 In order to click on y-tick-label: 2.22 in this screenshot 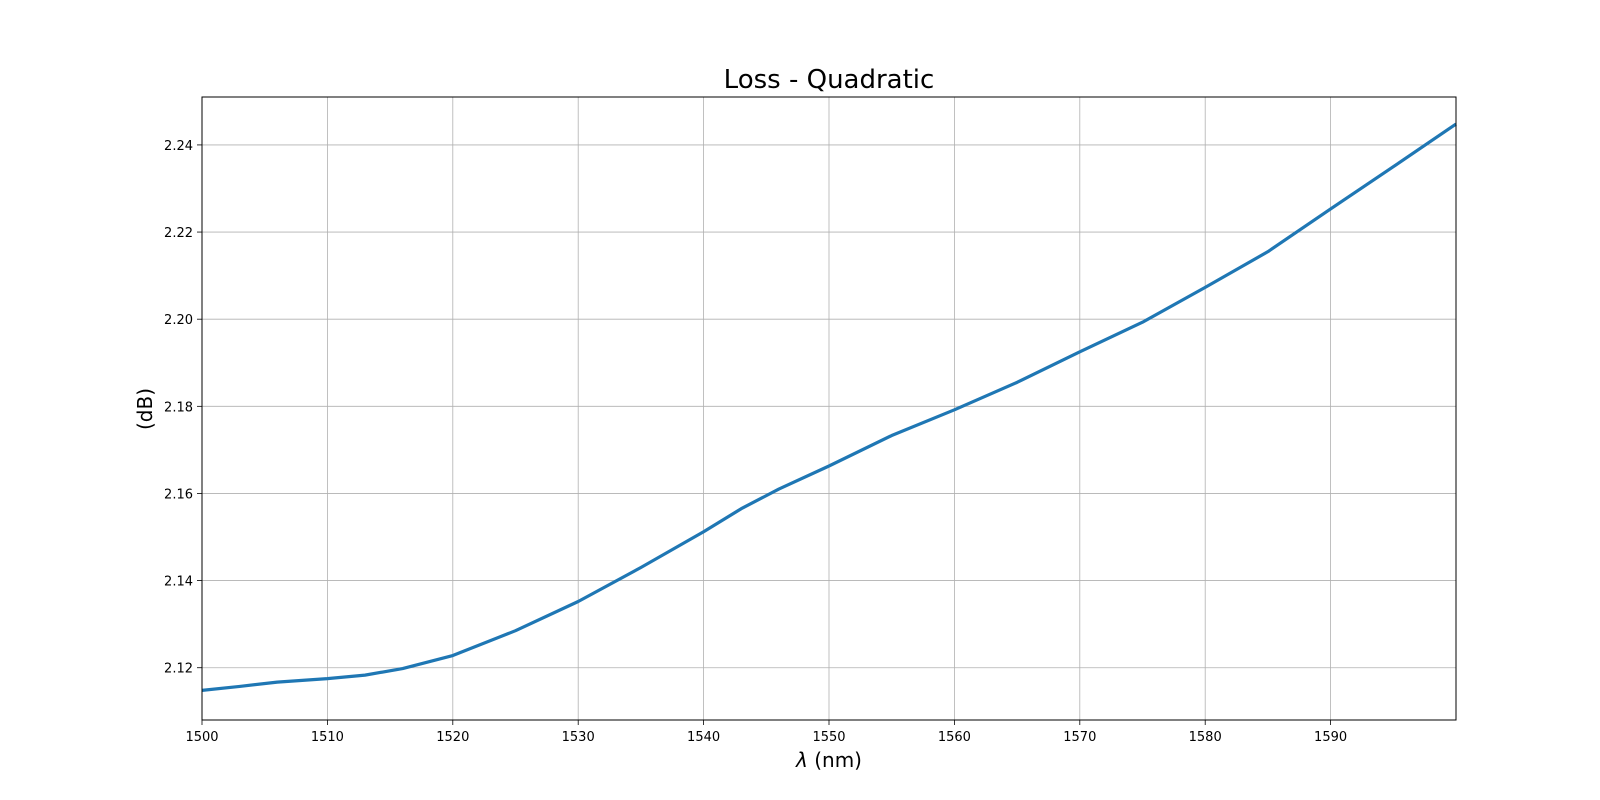, I will do `click(178, 233)`.